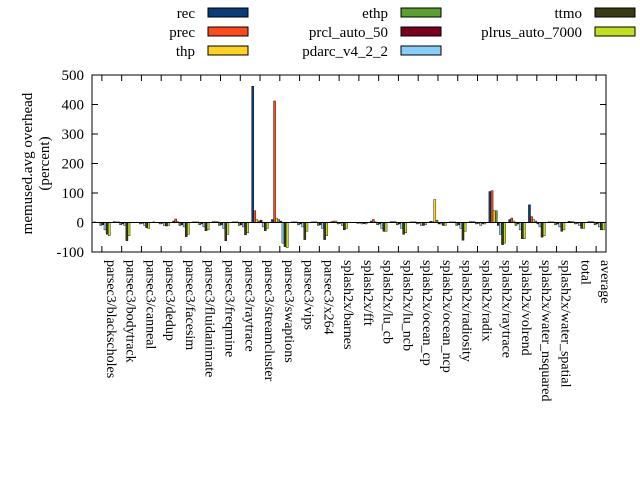 This screenshot has width=640, height=480. Describe the element at coordinates (375, 14) in the screenshot. I see `legend-label-ethp: ethp` at that location.